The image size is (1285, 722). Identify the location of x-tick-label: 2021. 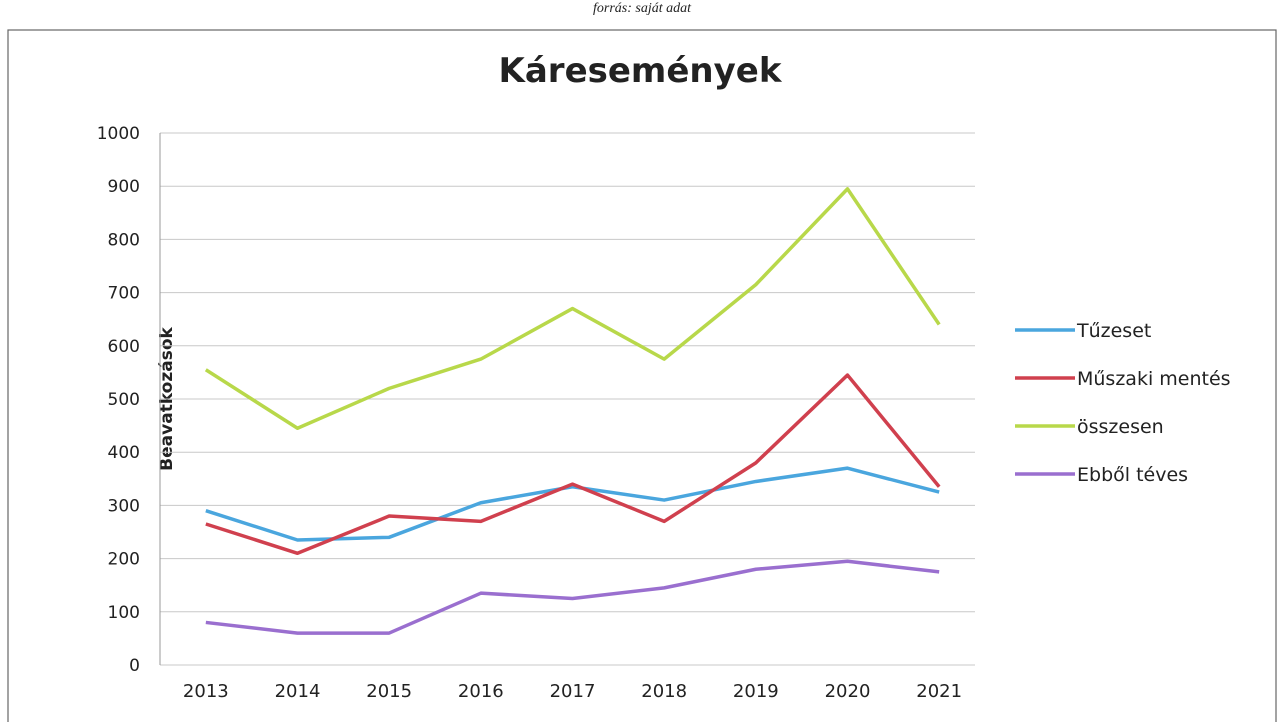
(939, 691).